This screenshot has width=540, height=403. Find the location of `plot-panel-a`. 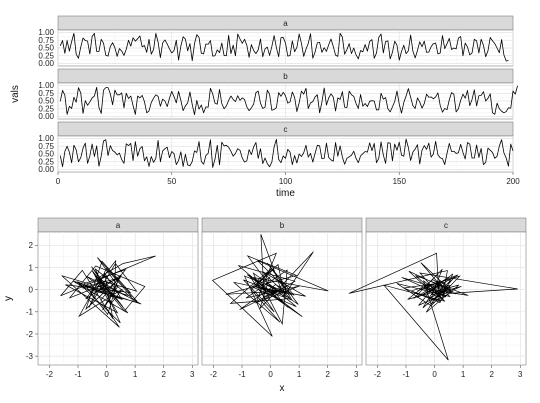

plot-panel-a is located at coordinates (118, 298).